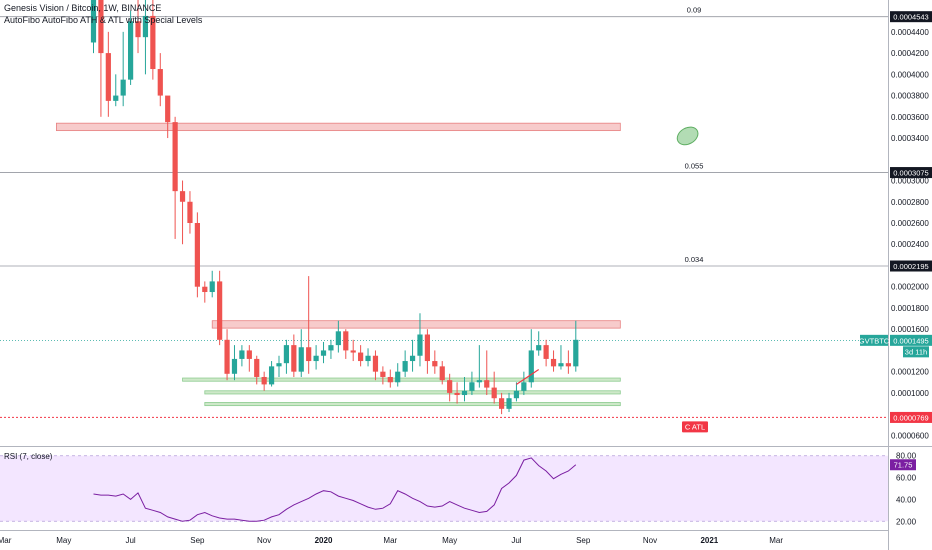 The width and height of the screenshot is (932, 550). I want to click on price-tick-6: 0.0002400, so click(910, 244).